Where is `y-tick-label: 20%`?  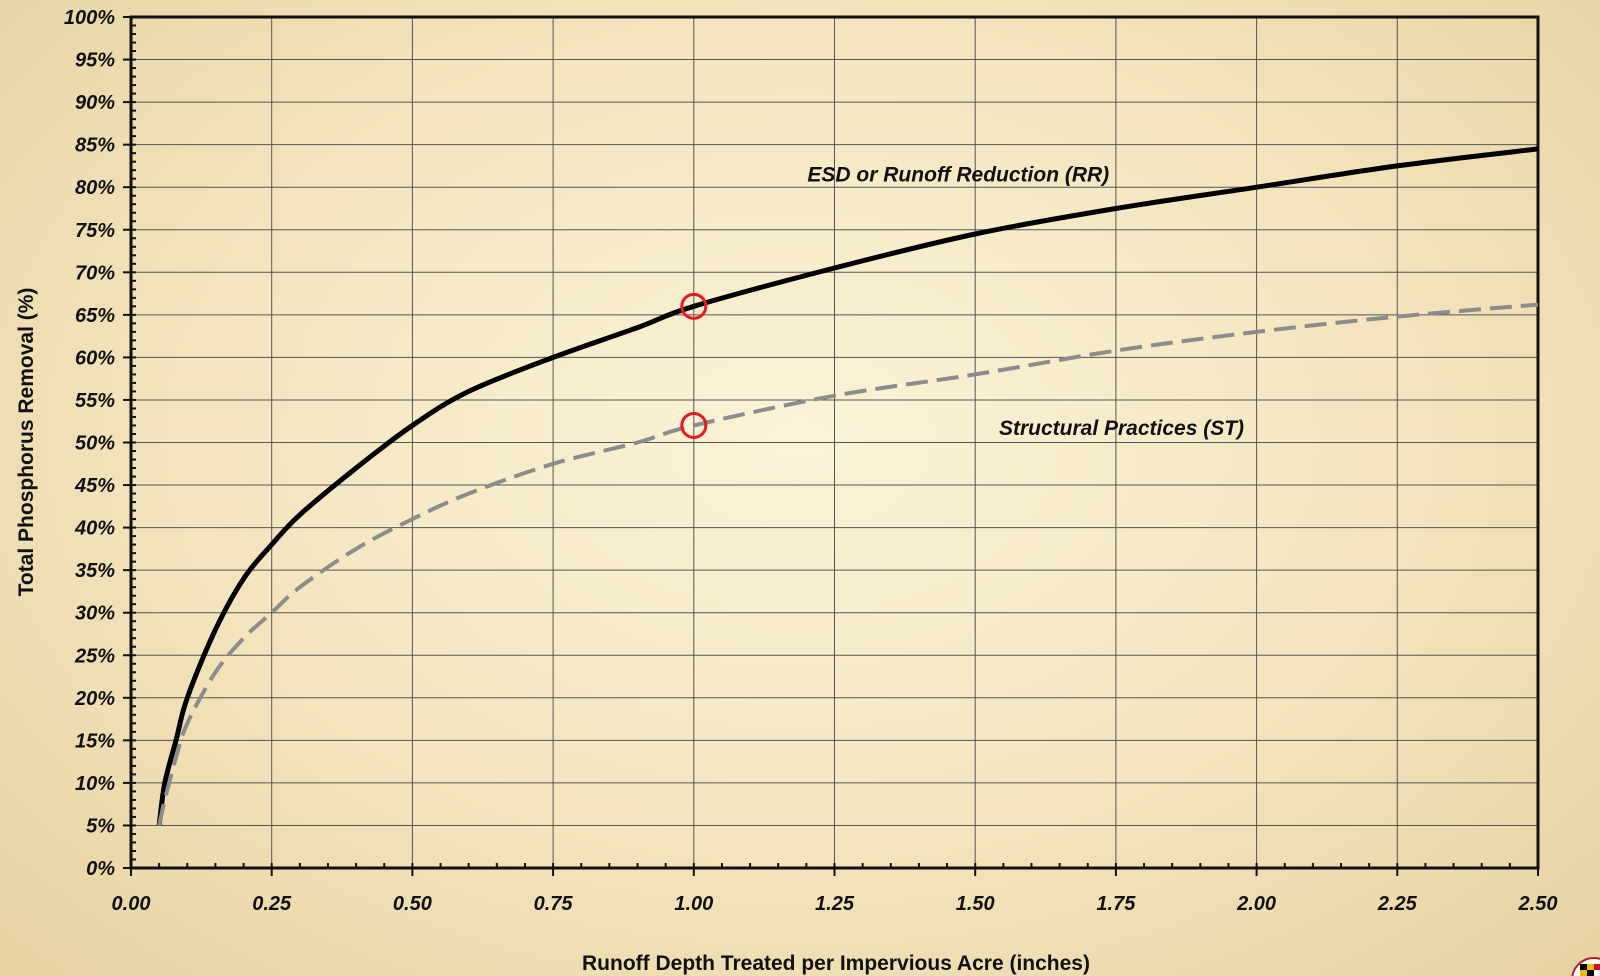
y-tick-label: 20% is located at coordinates (94, 699).